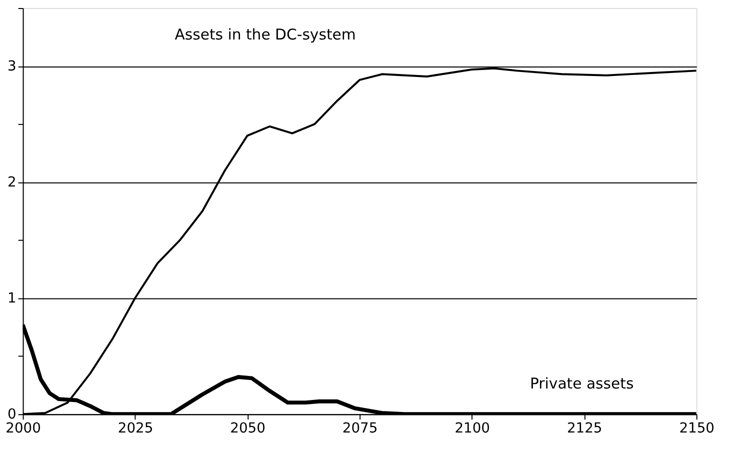 Image resolution: width=734 pixels, height=465 pixels. I want to click on x-tick-label: 2100, so click(472, 428).